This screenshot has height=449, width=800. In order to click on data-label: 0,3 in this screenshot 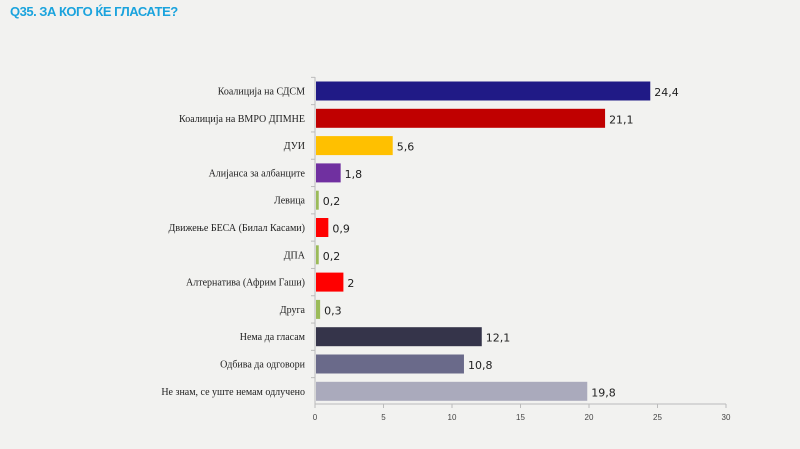, I will do `click(333, 310)`.